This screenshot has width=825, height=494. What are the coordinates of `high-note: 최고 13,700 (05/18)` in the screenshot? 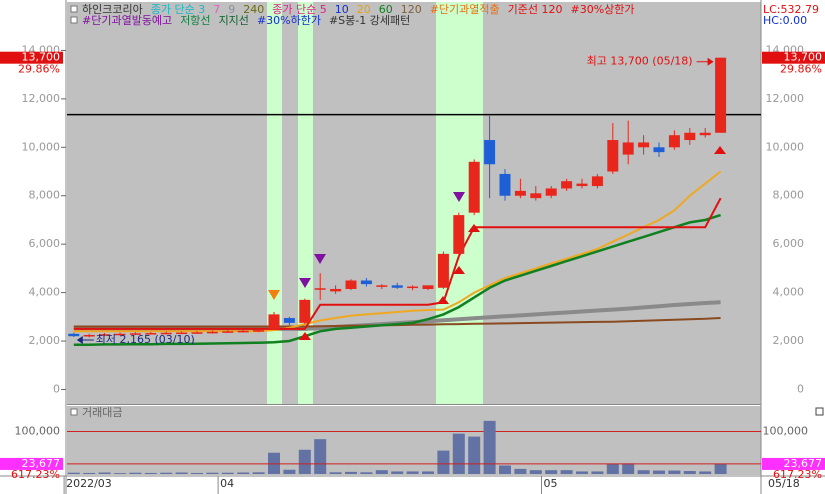 It's located at (640, 61).